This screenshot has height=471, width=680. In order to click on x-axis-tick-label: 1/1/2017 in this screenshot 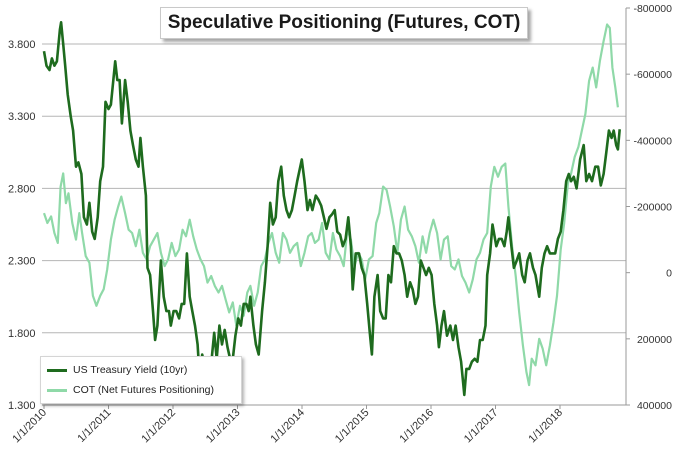, I will do `click(481, 426)`.